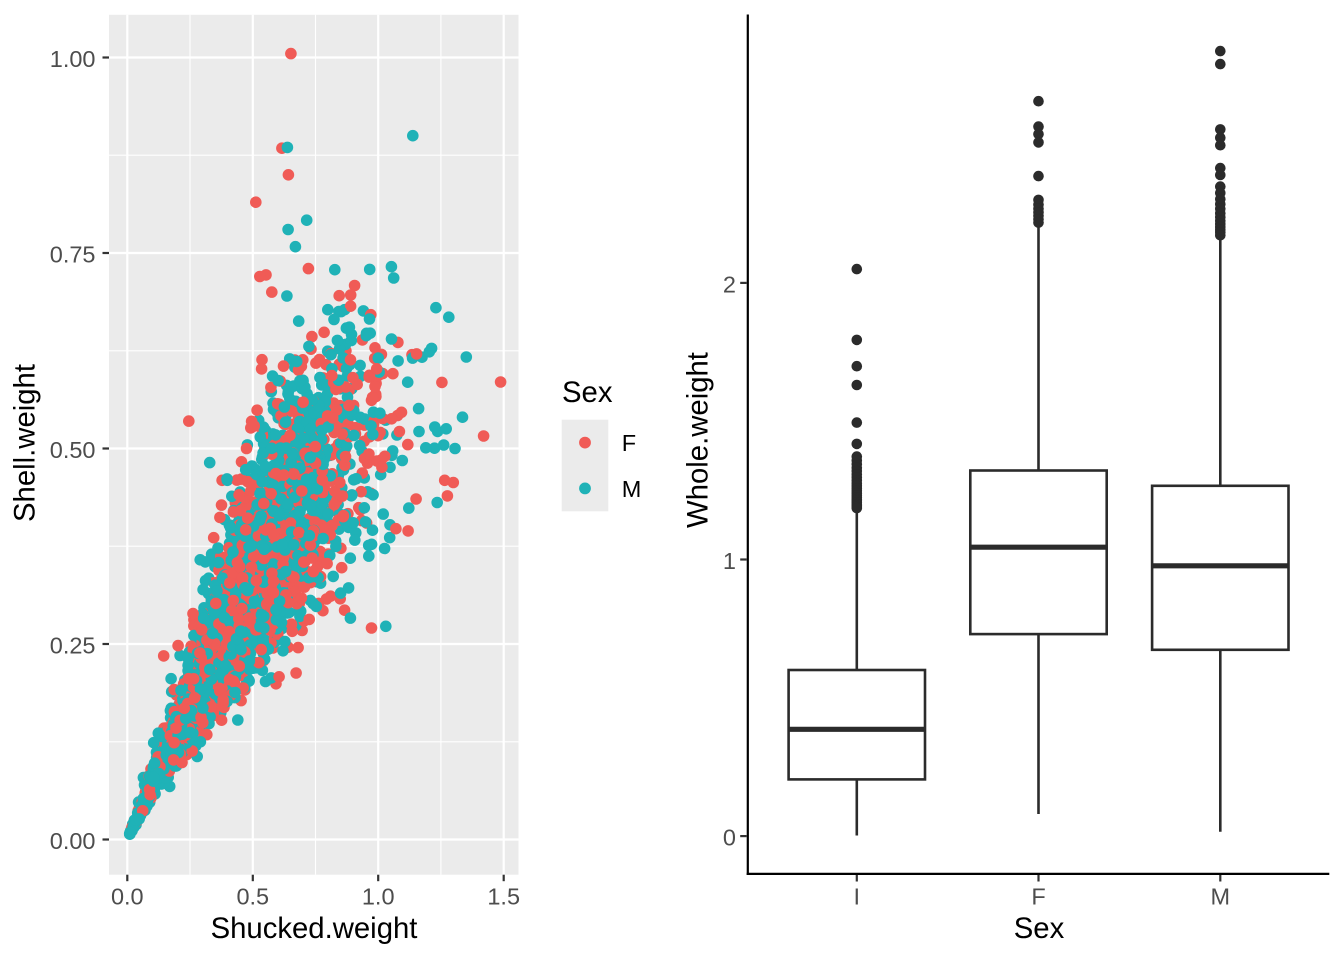  Describe the element at coordinates (252, 897) in the screenshot. I see `svg-text: 0.5` at that location.